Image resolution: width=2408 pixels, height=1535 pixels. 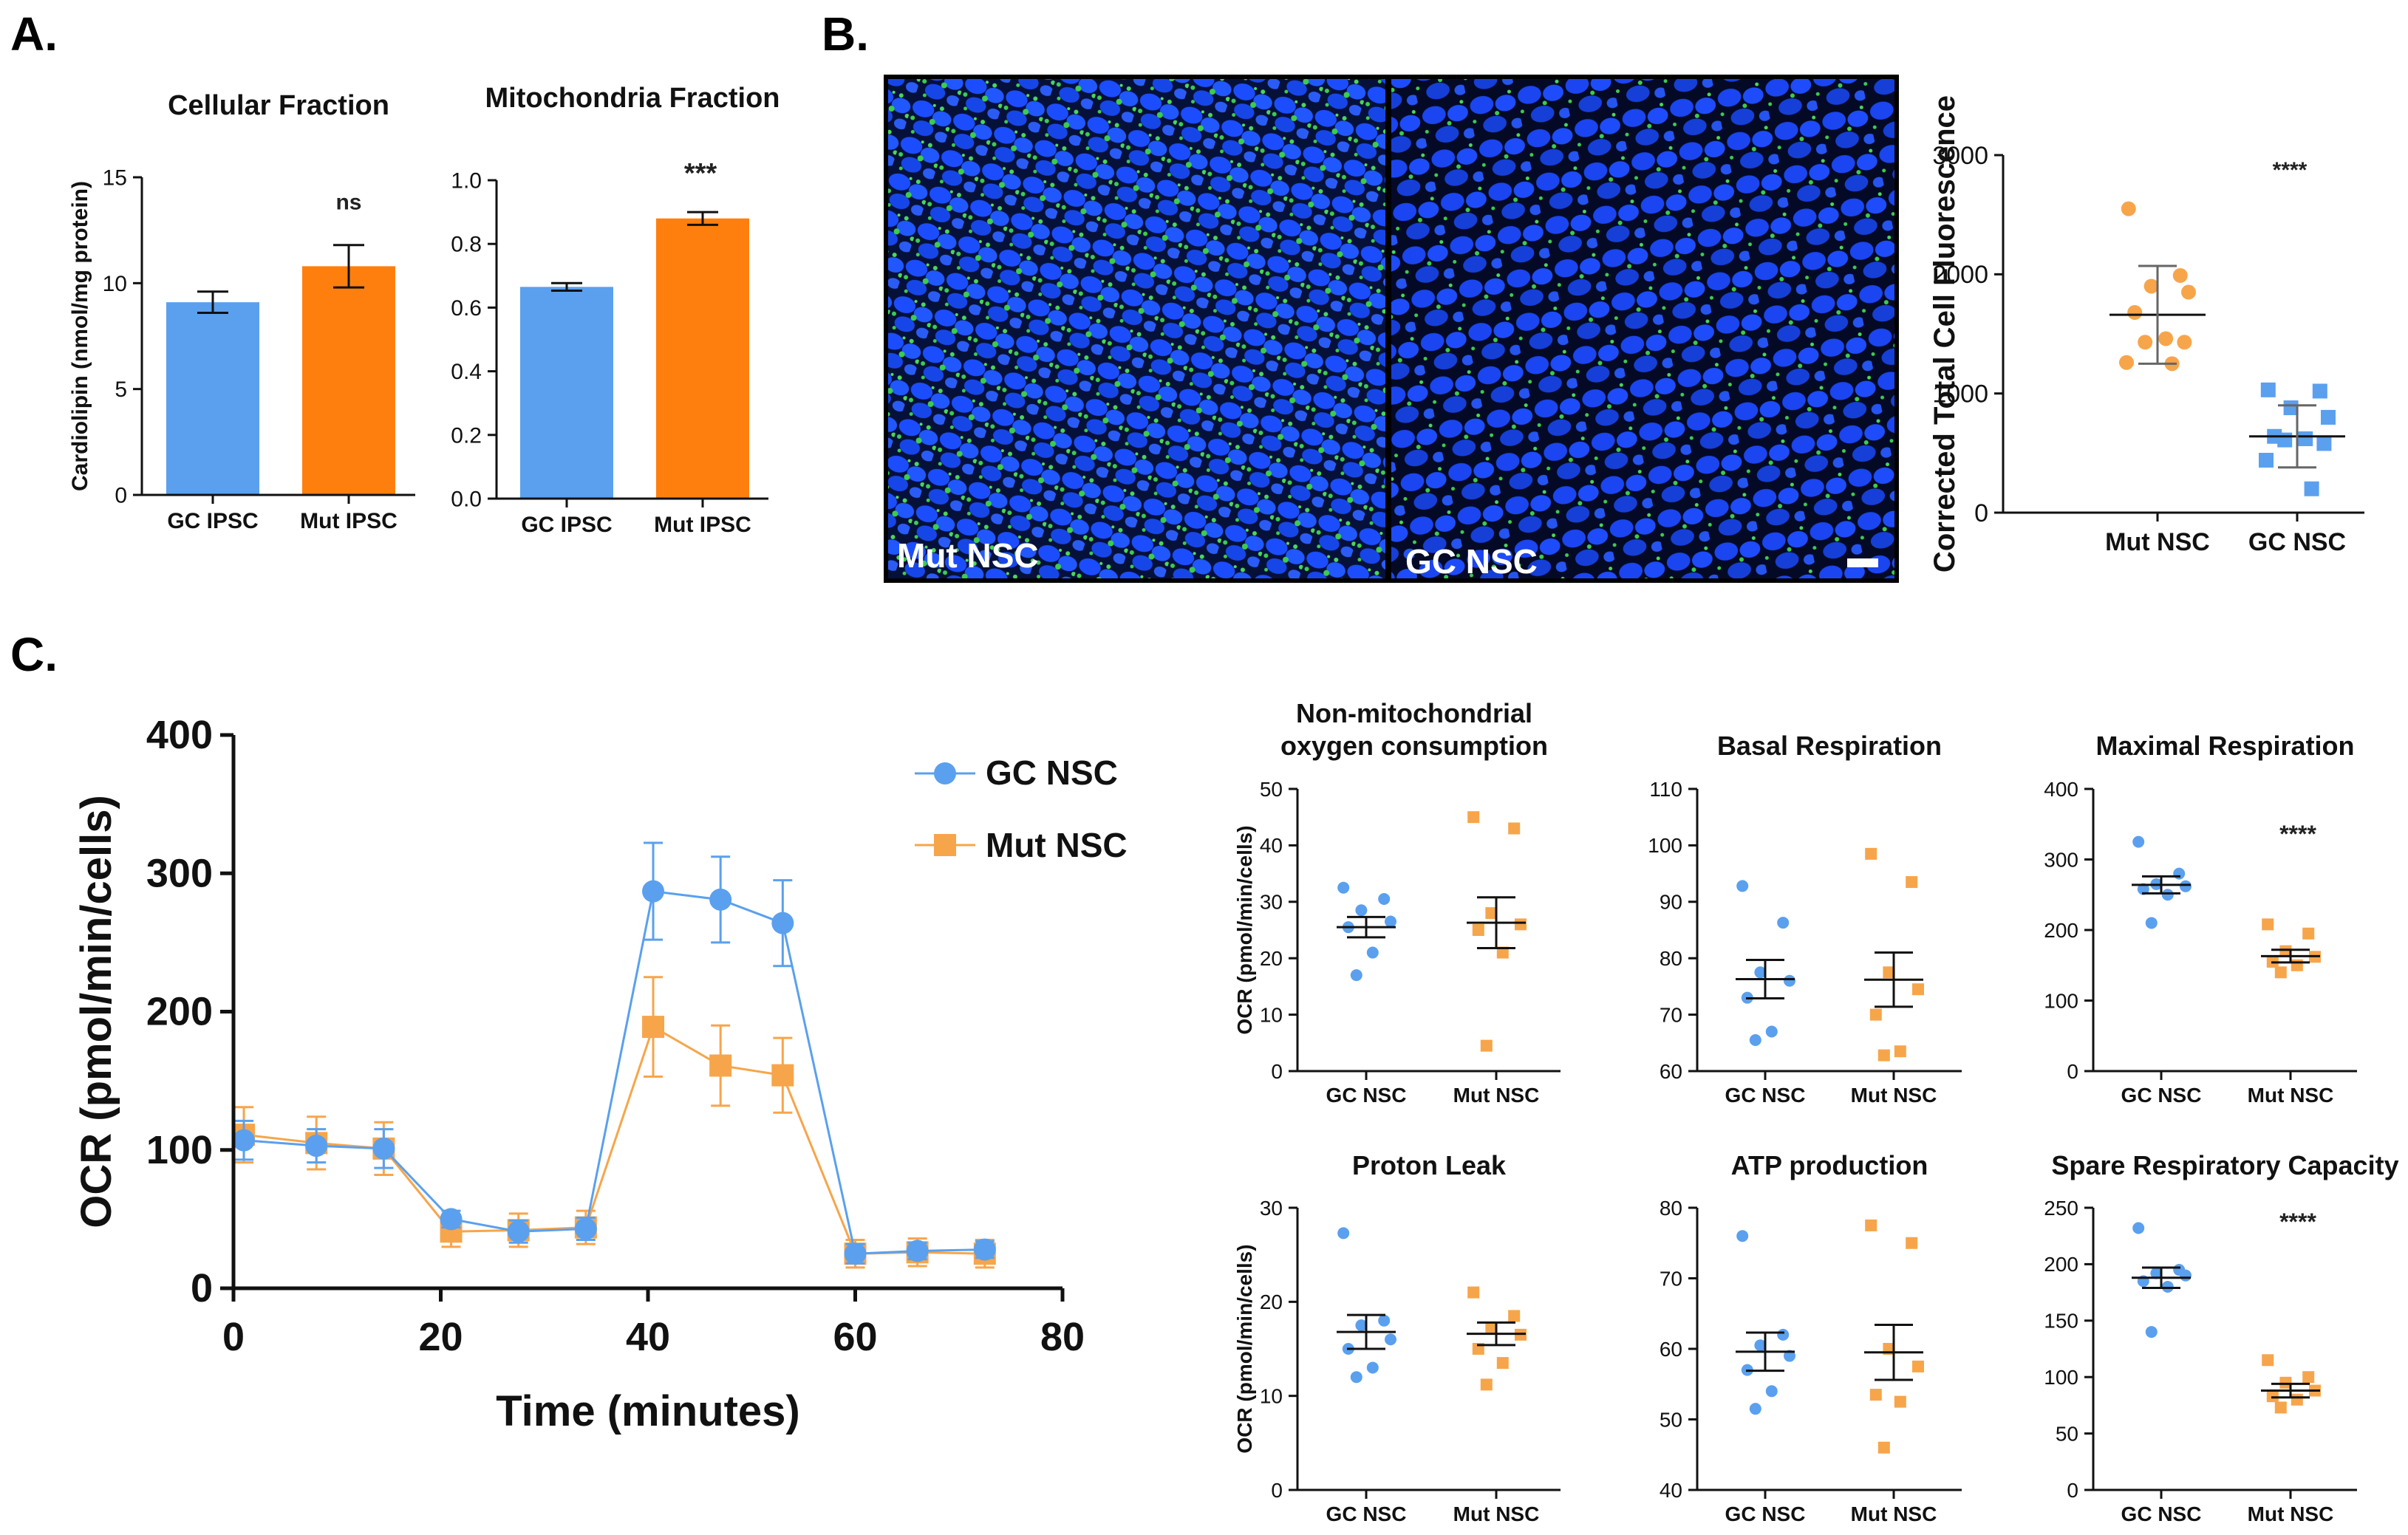 I want to click on micrograph-left-label: Mut NSC, so click(x=968, y=555).